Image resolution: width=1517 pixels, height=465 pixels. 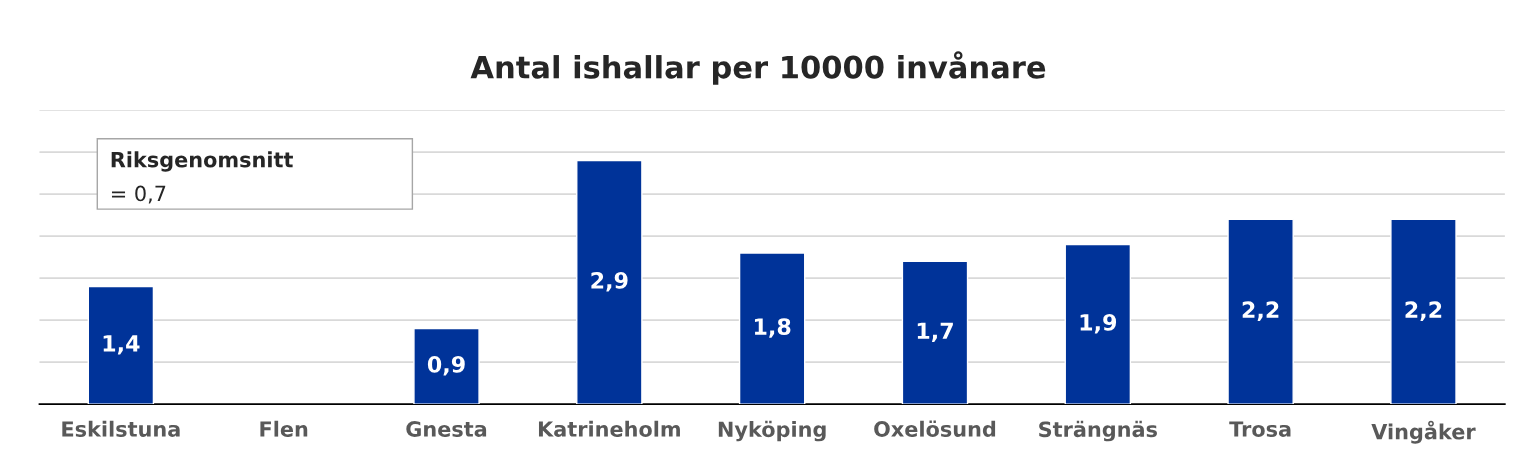 What do you see at coordinates (446, 429) in the screenshot?
I see `x-tick-label: Gnesta` at bounding box center [446, 429].